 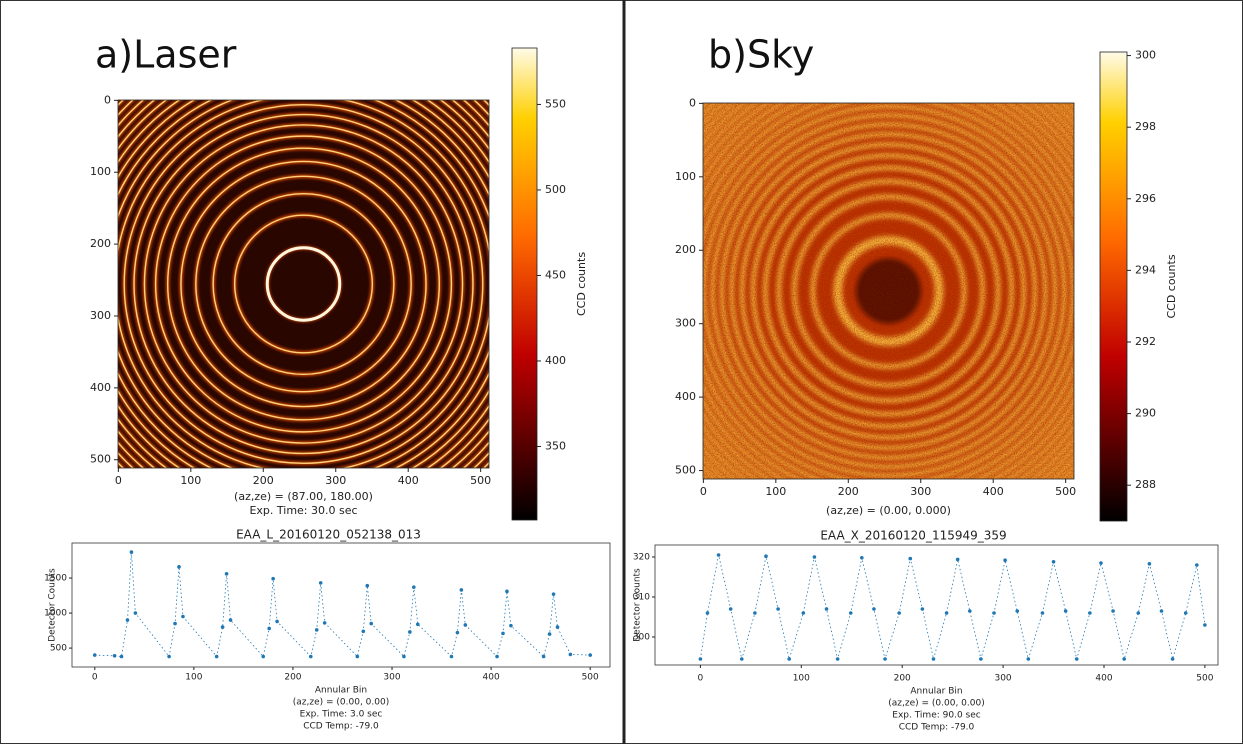 What do you see at coordinates (937, 728) in the screenshot?
I see `annotation: CCD Temp: -79.0` at bounding box center [937, 728].